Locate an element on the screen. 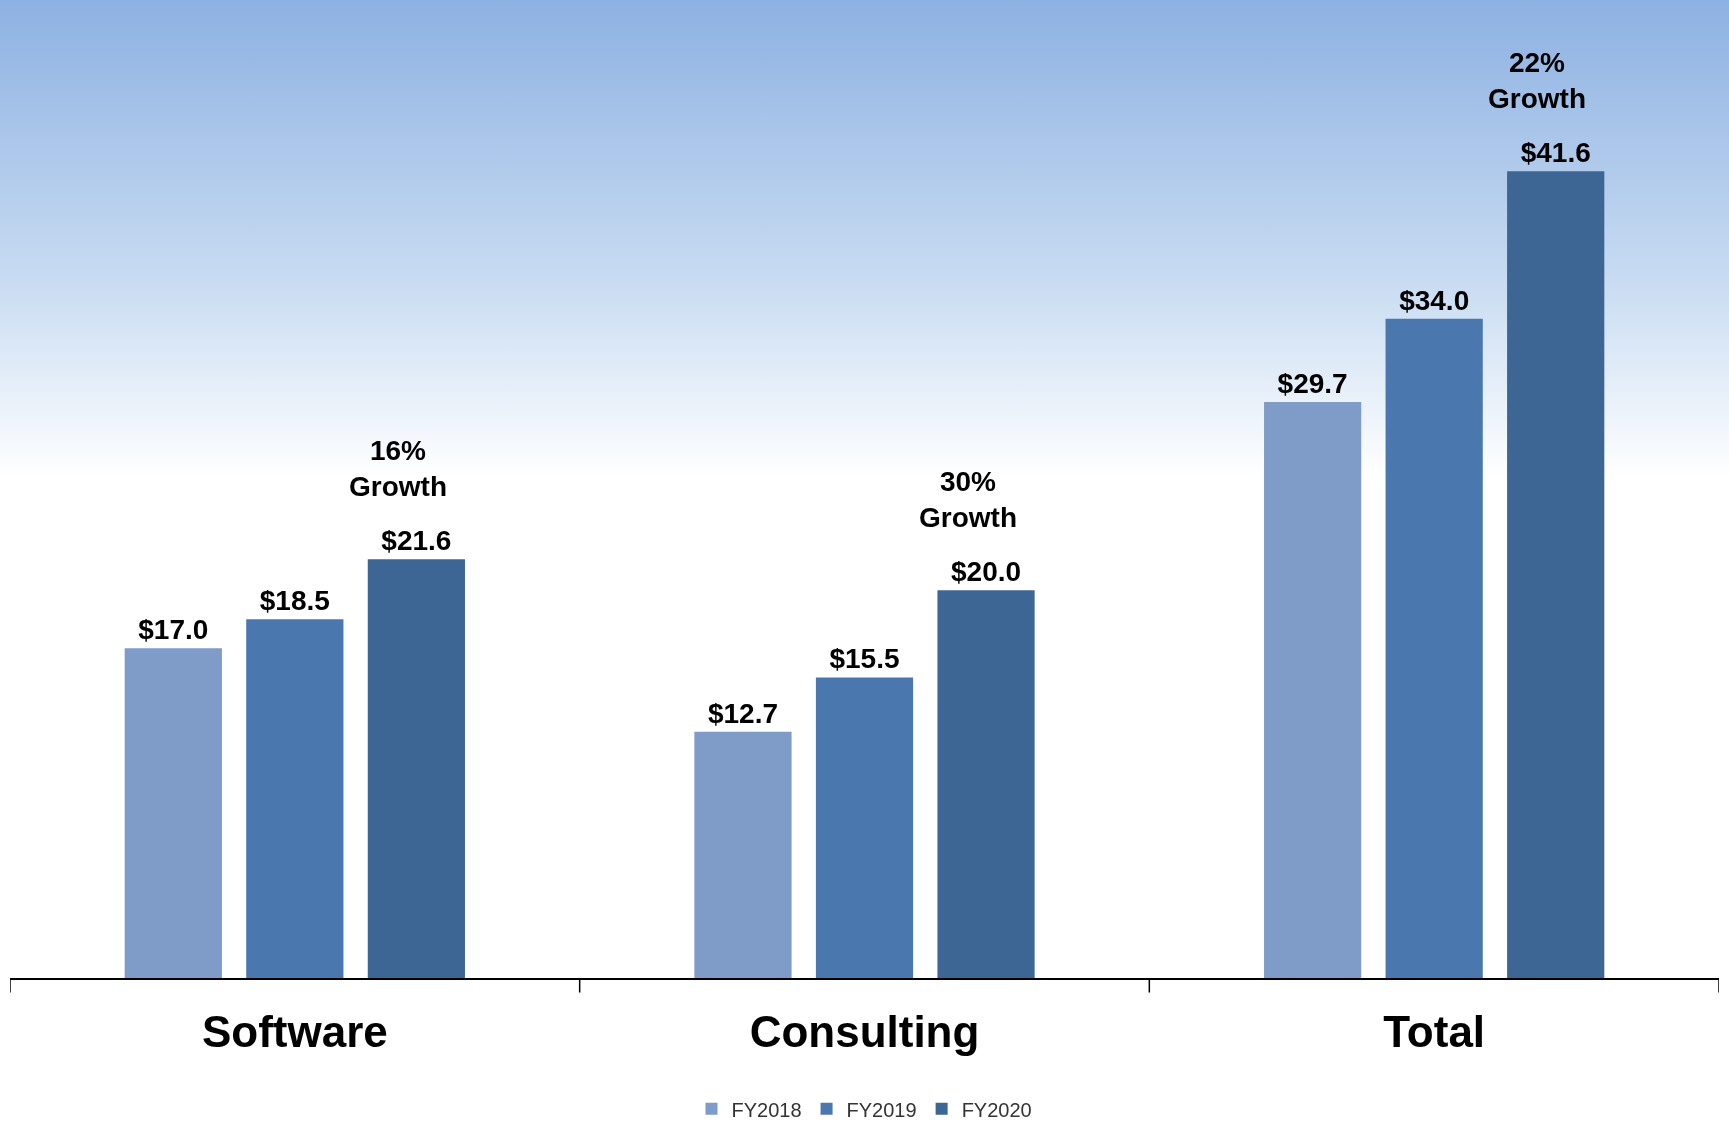 The height and width of the screenshot is (1138, 1729). data-label: $12.7 is located at coordinates (743, 713).